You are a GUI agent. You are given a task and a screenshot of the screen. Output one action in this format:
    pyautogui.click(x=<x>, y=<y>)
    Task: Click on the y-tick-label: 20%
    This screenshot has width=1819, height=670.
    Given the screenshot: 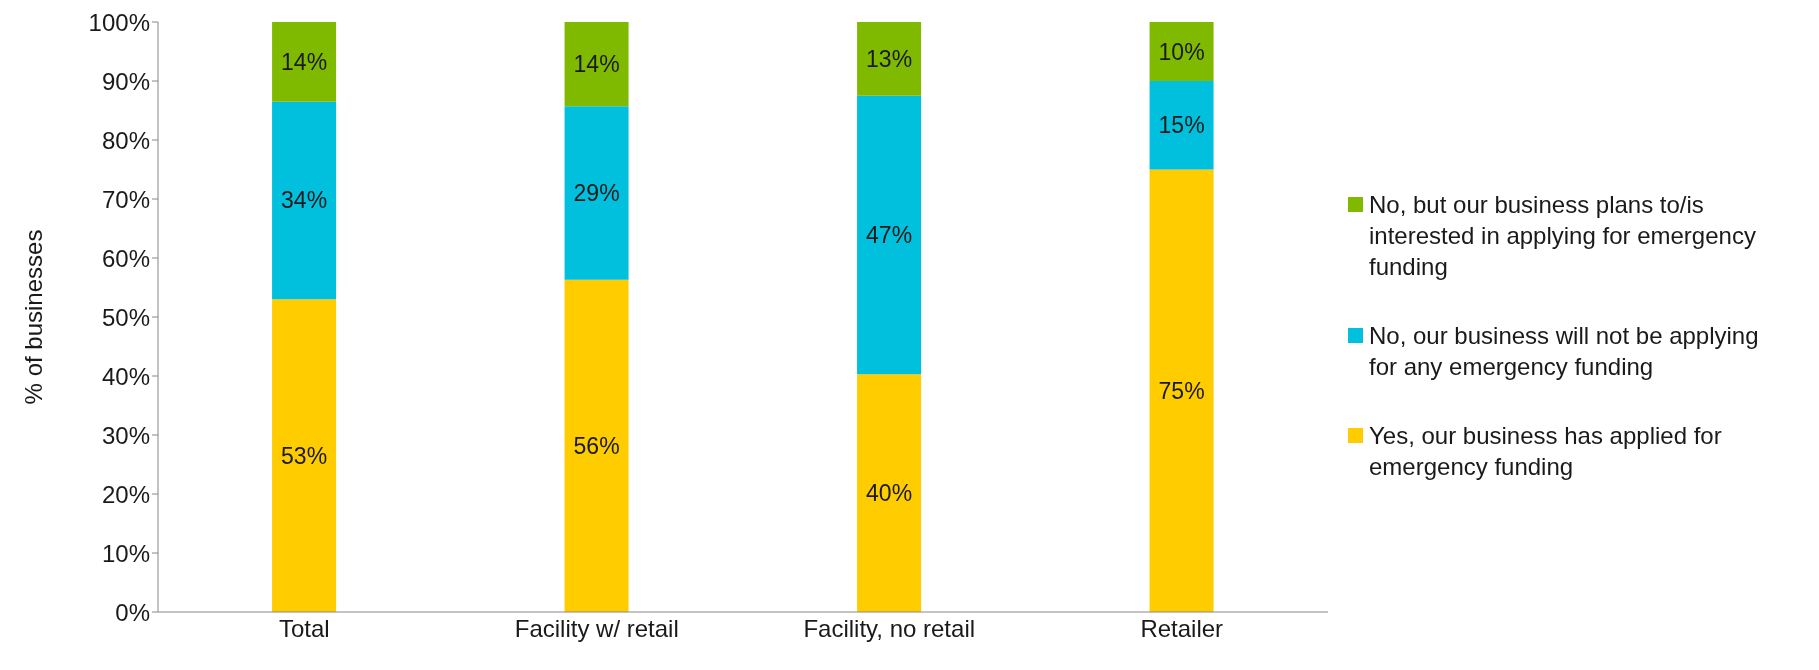 What is the action you would take?
    pyautogui.click(x=125, y=494)
    